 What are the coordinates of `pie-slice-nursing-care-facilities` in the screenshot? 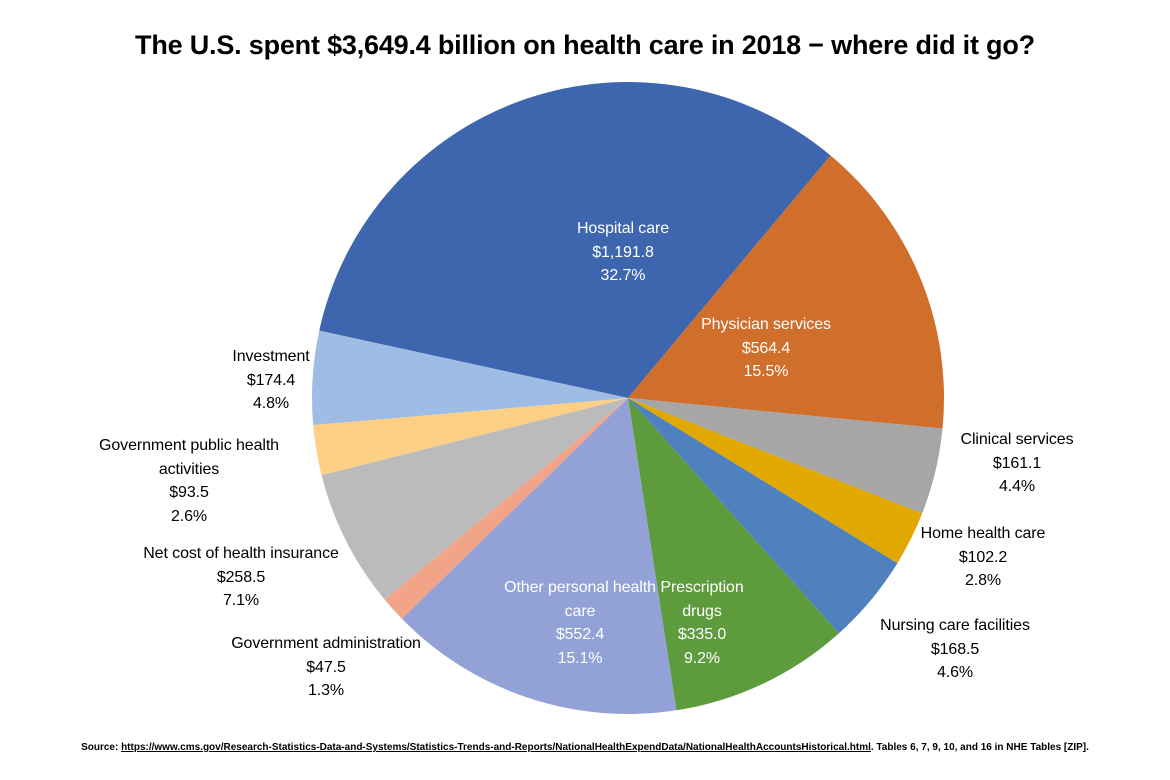 It's located at (763, 516).